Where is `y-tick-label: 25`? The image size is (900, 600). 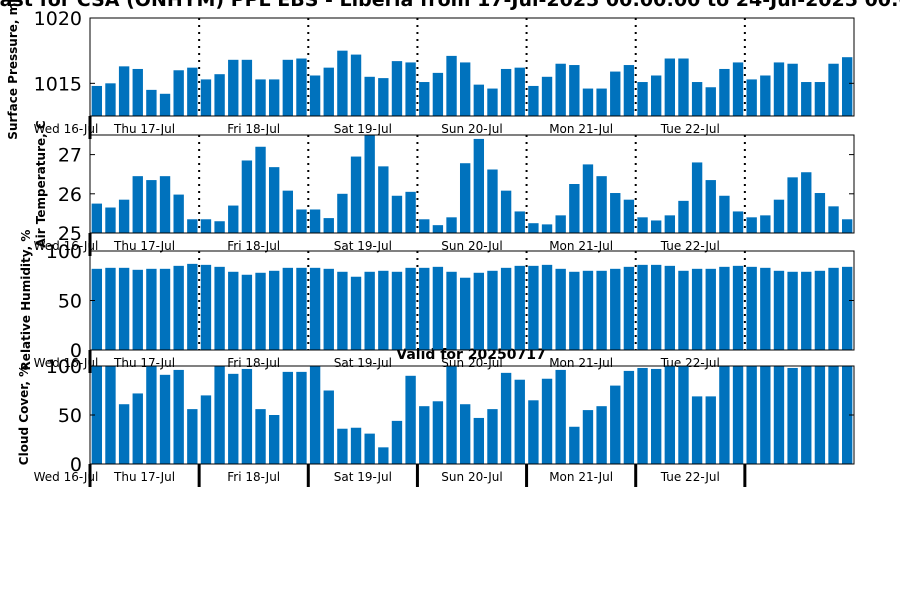
y-tick-label: 25 is located at coordinates (70, 234).